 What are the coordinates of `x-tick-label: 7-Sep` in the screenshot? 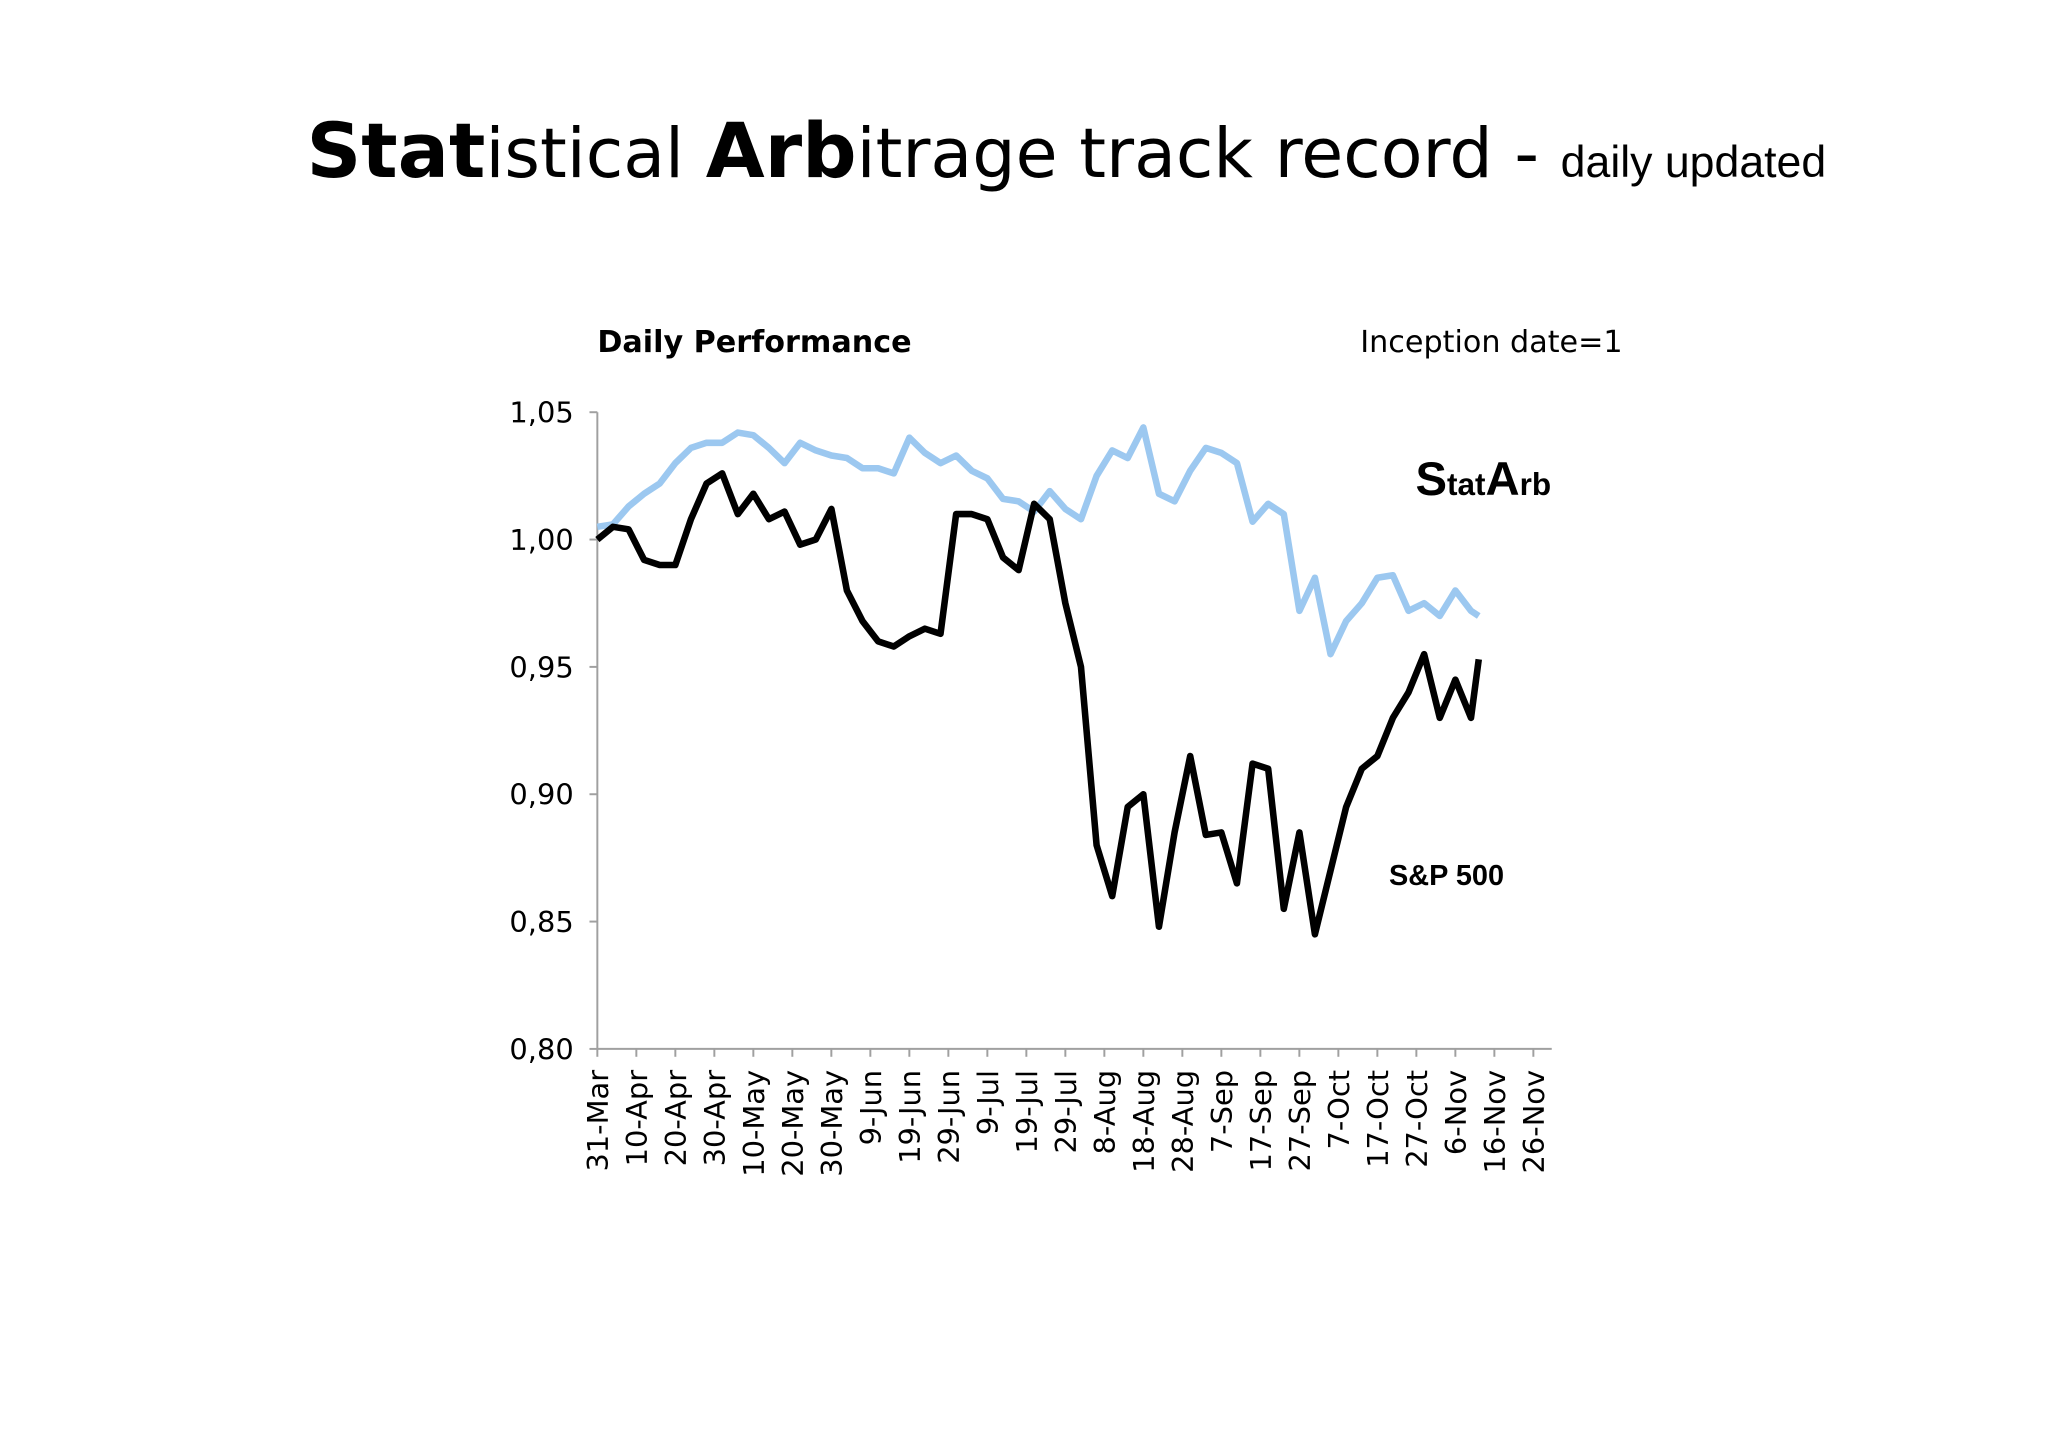 It's located at (1222, 1111).